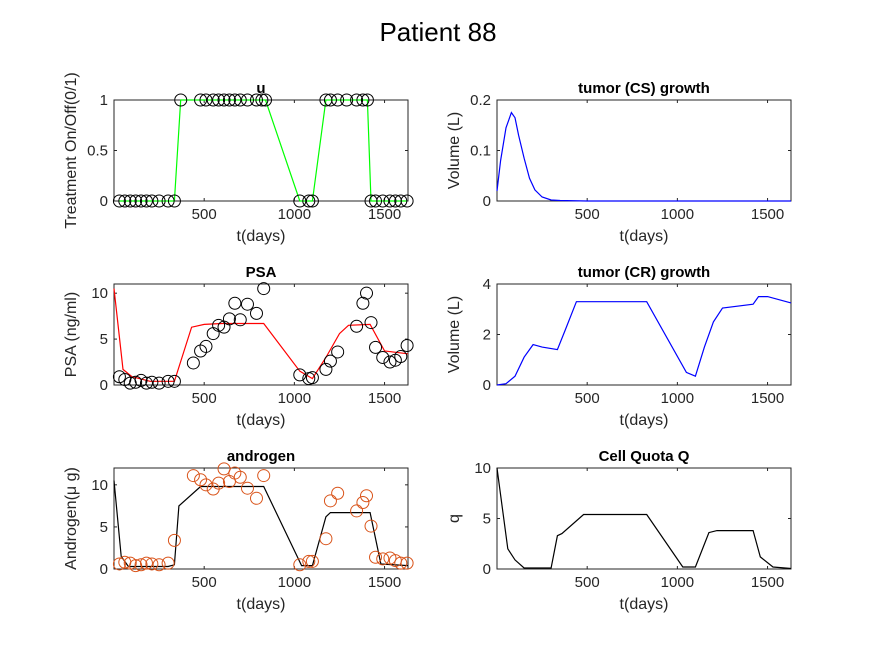 Image resolution: width=875 pixels, height=656 pixels. Describe the element at coordinates (644, 456) in the screenshot. I see `panel-title-q: Cell Quota Q` at that location.